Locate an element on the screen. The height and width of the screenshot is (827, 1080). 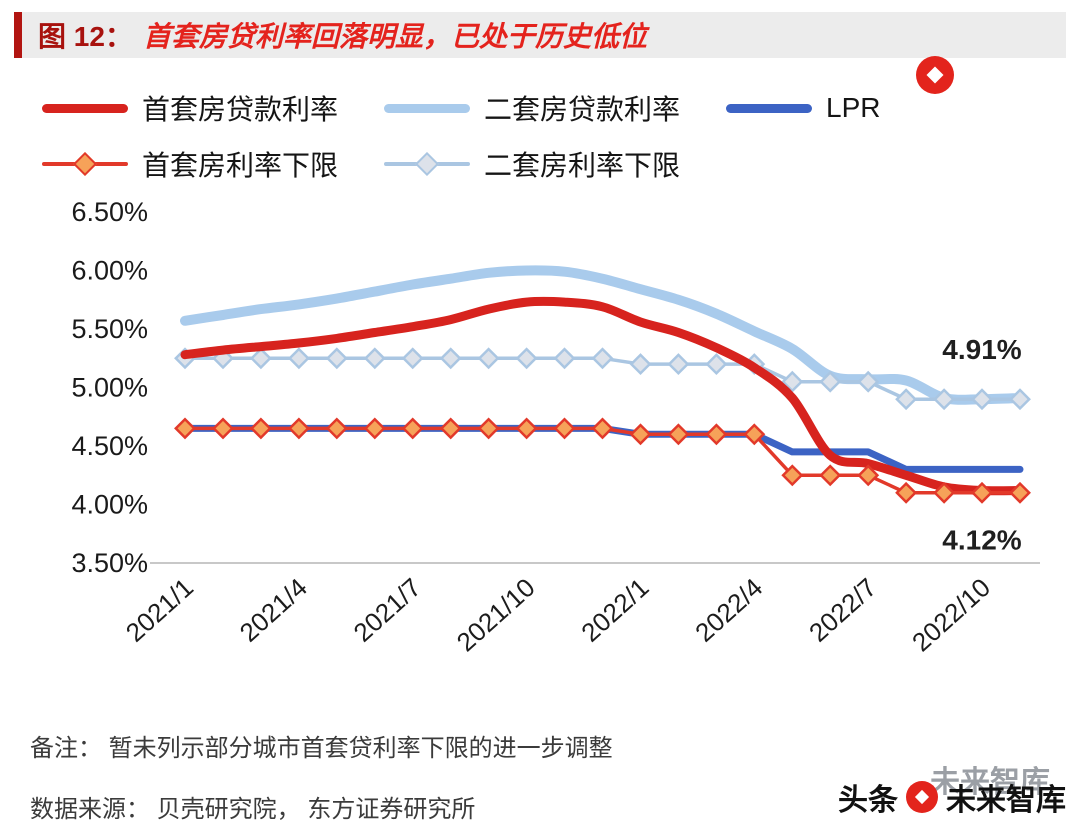
svg-text: 4.12% is located at coordinates (981, 540).